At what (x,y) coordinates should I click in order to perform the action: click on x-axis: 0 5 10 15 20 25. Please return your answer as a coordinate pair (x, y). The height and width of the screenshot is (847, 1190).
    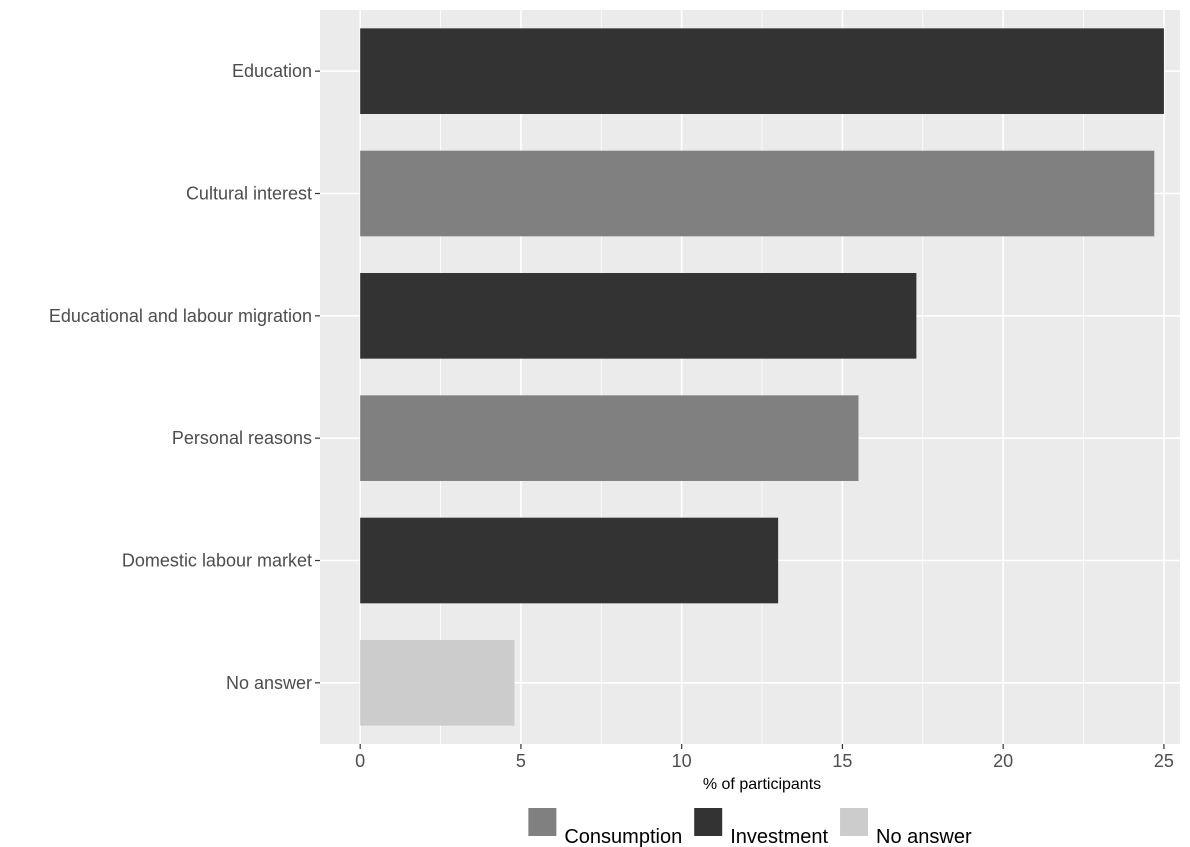
    Looking at the image, I should click on (764, 757).